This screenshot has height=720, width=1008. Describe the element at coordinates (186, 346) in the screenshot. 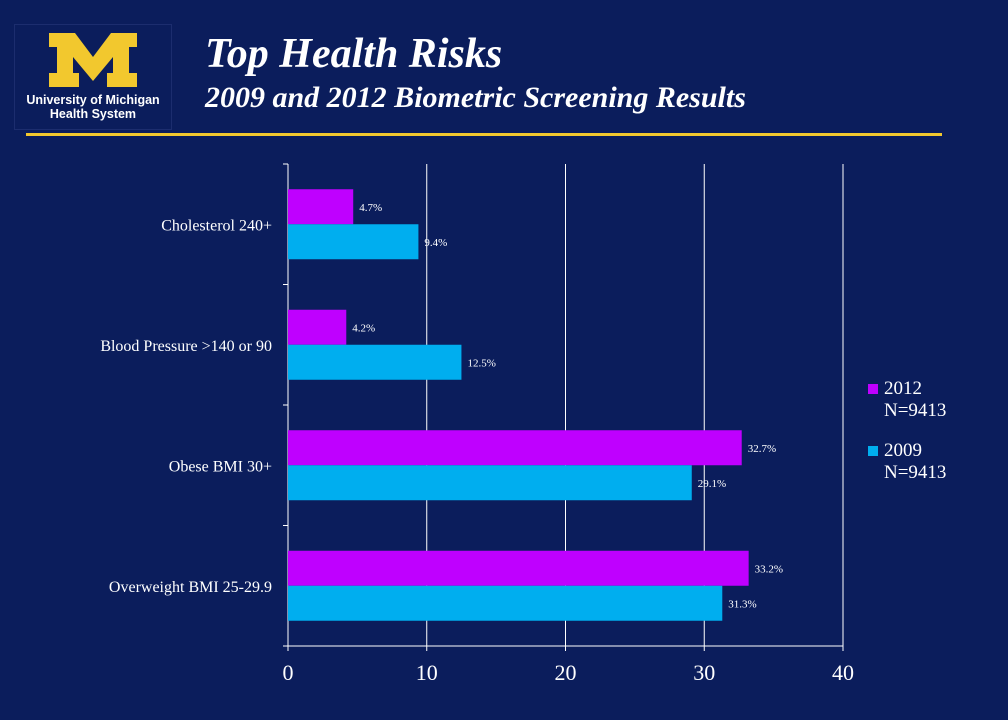

I see `category-label-1: Blood Pressure >140 or 90` at that location.